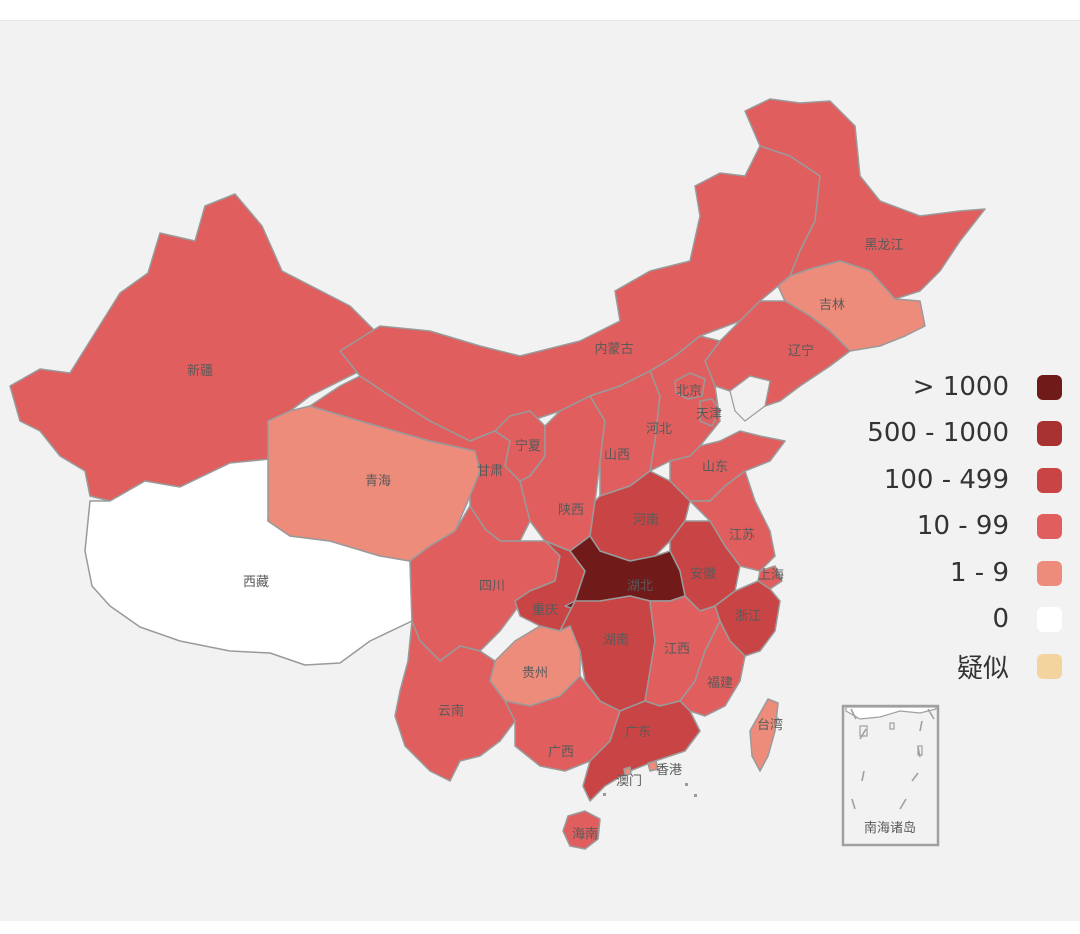  What do you see at coordinates (616, 640) in the screenshot?
I see `label-hunan: 湖南` at bounding box center [616, 640].